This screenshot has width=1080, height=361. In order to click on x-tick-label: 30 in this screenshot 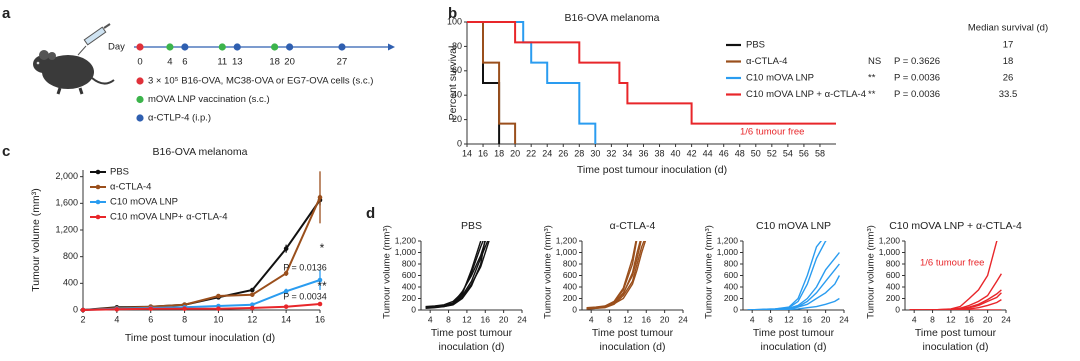, I will do `click(595, 153)`.